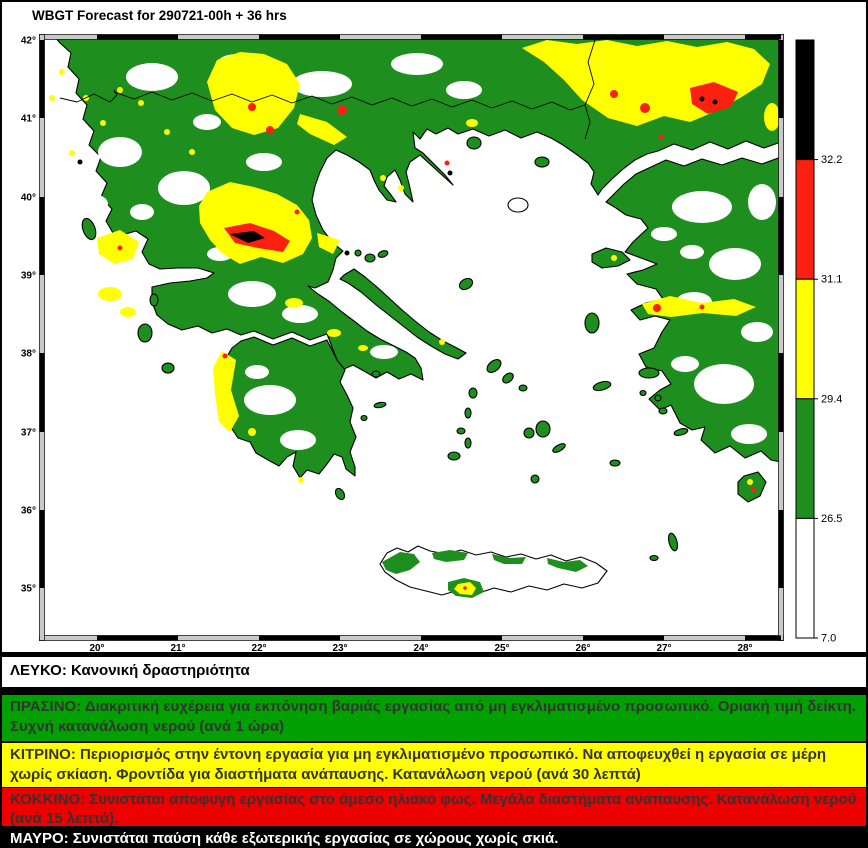 The width and height of the screenshot is (868, 848). Describe the element at coordinates (582, 648) in the screenshot. I see `svg-text: 26°` at that location.